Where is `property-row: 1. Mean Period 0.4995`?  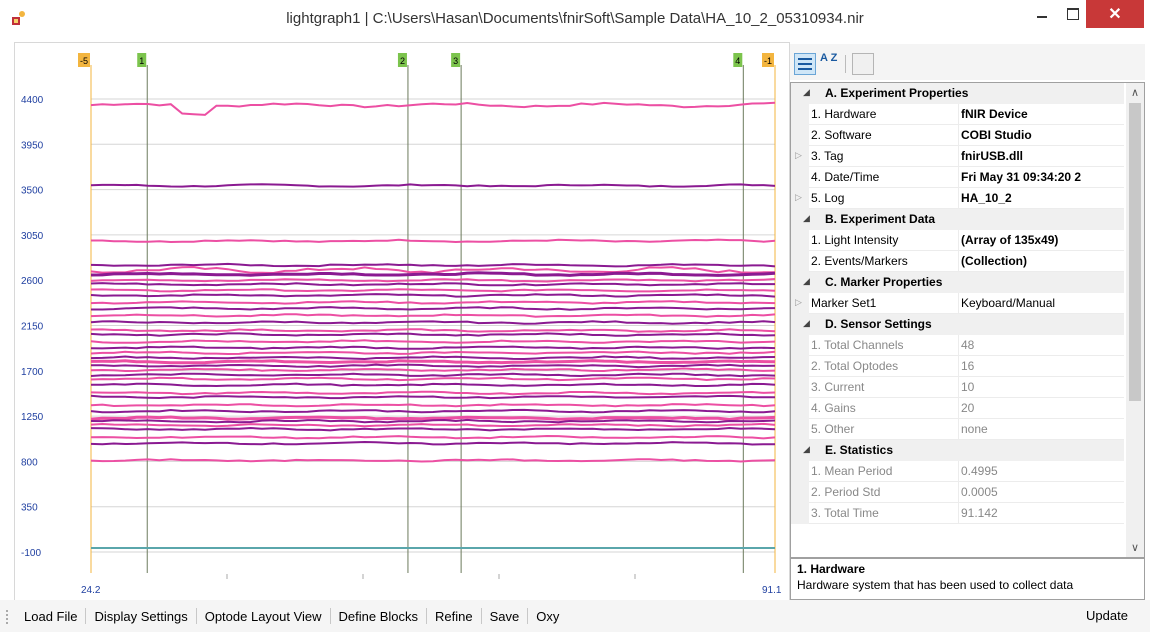
property-row: 1. Mean Period 0.4995 is located at coordinates (957, 471).